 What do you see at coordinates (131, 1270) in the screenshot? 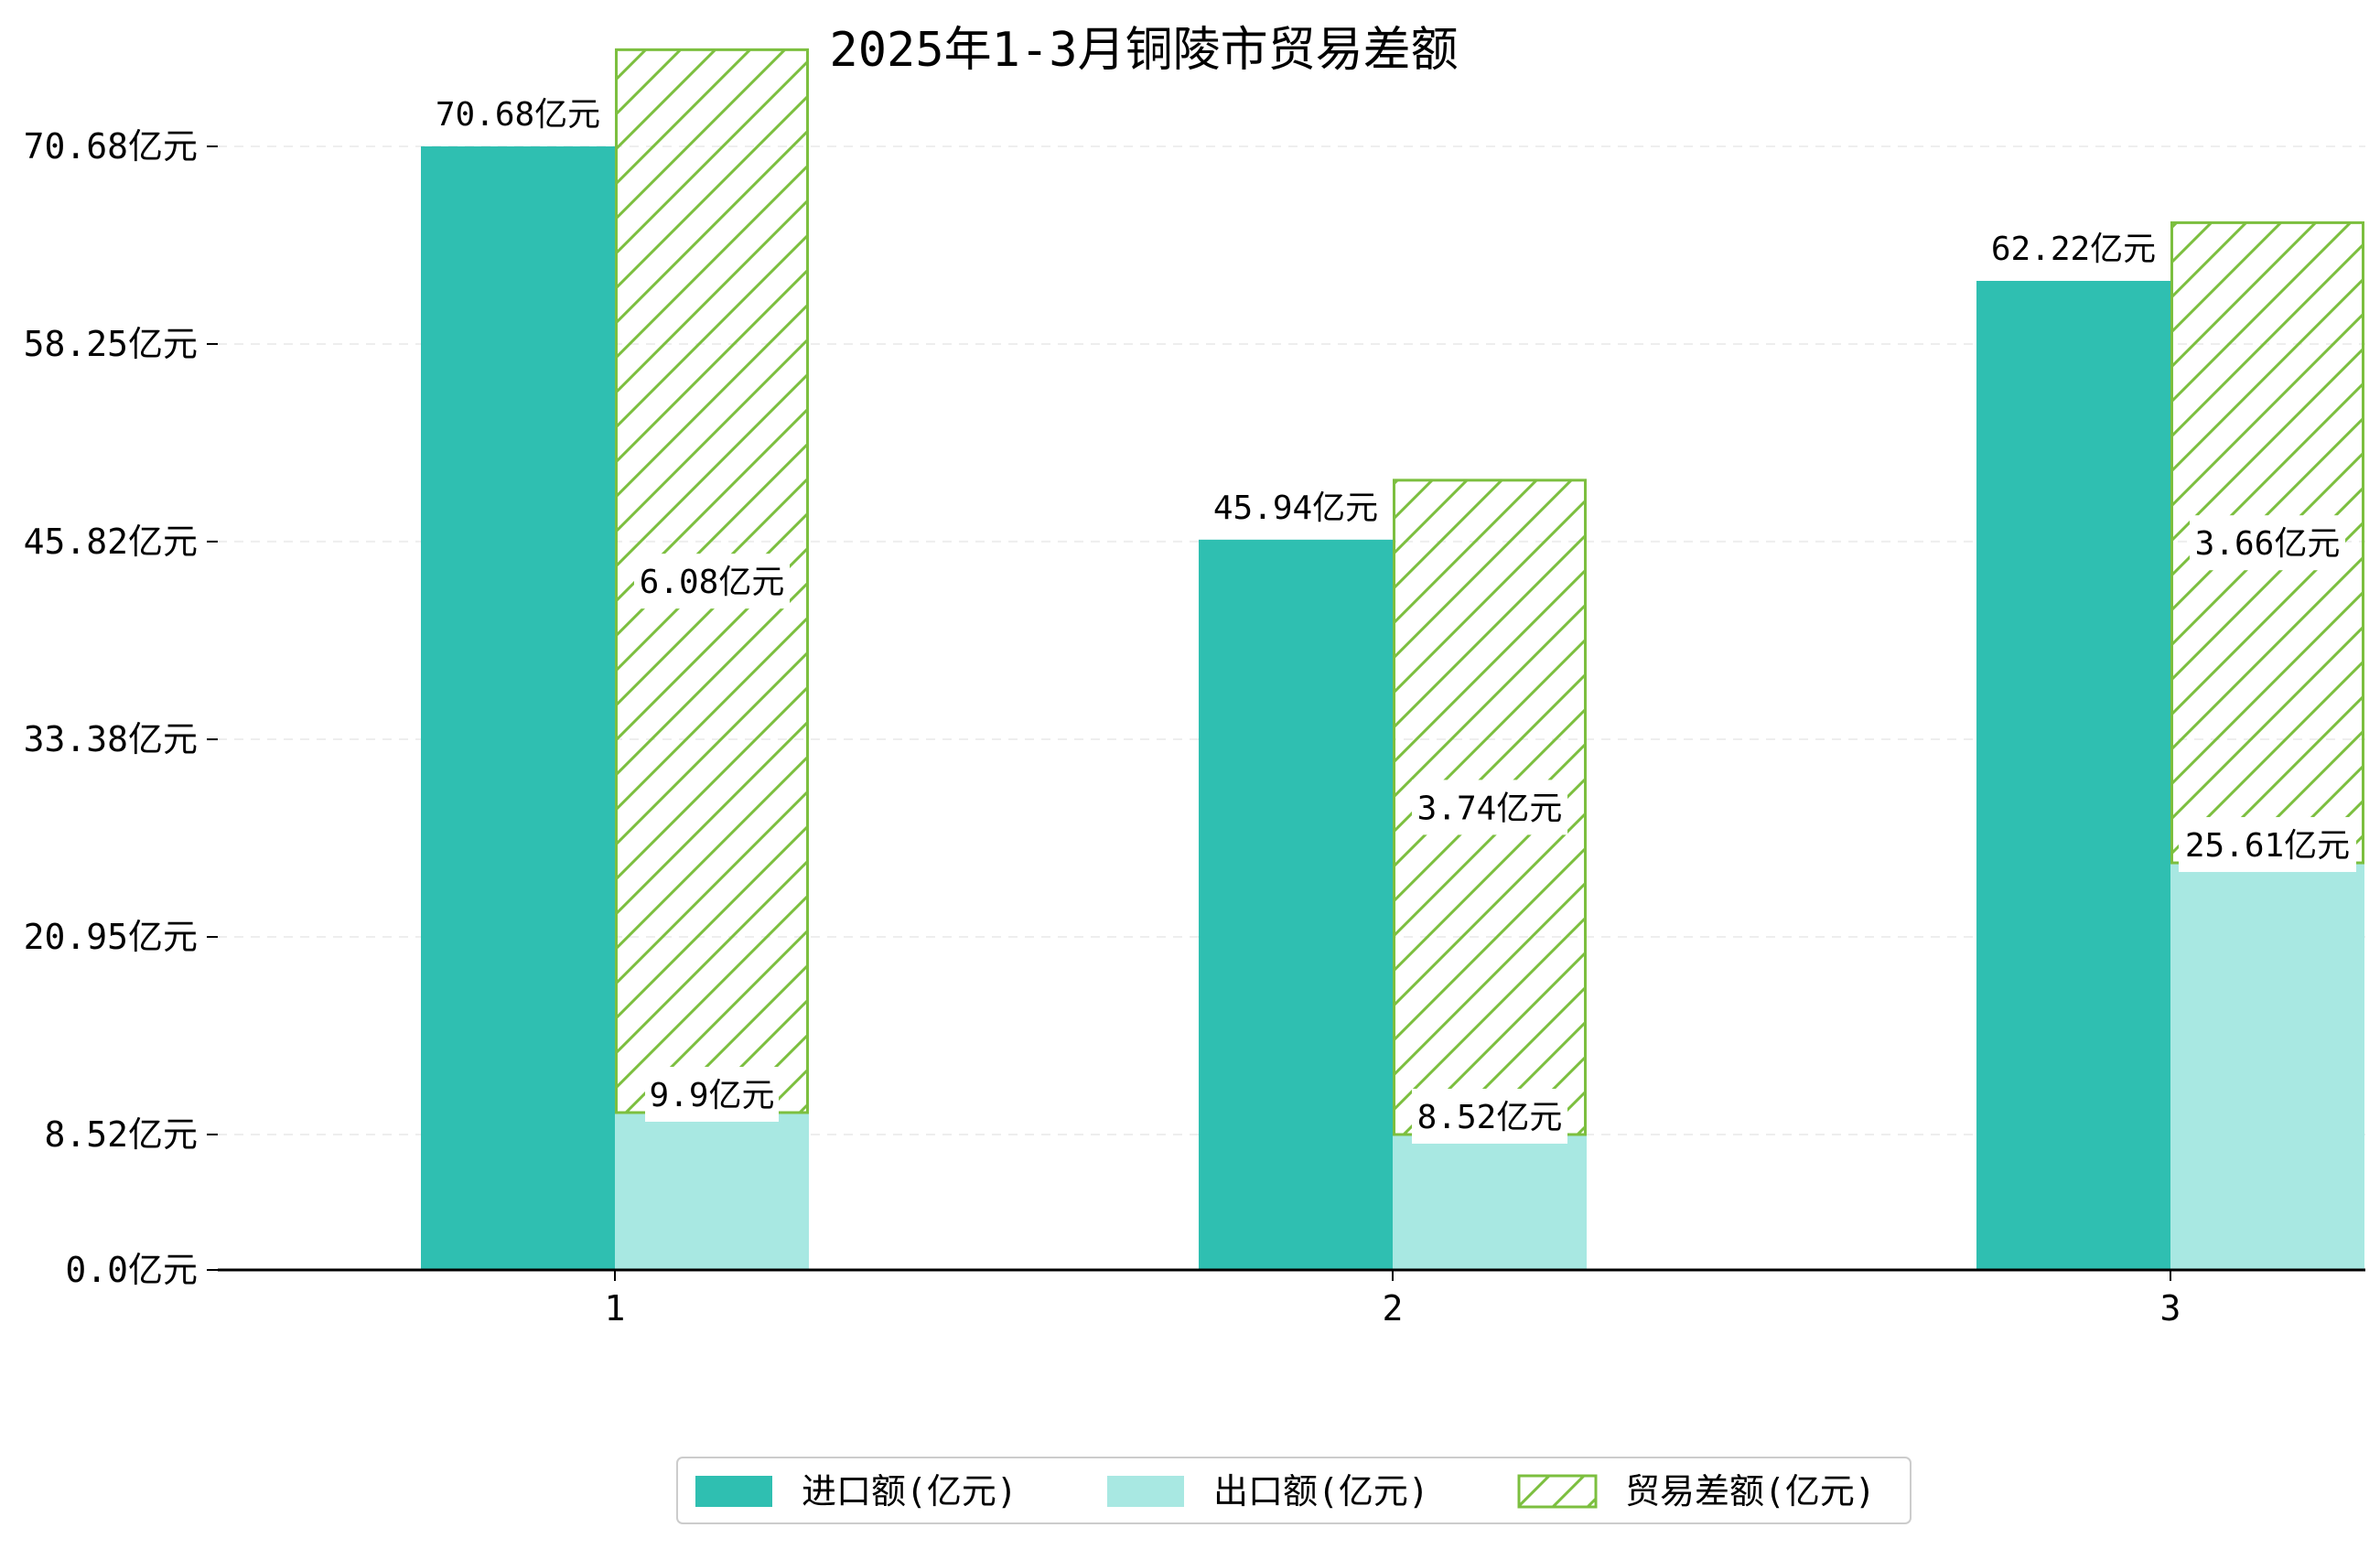
I see `y-tick-label: 0.0亿元` at bounding box center [131, 1270].